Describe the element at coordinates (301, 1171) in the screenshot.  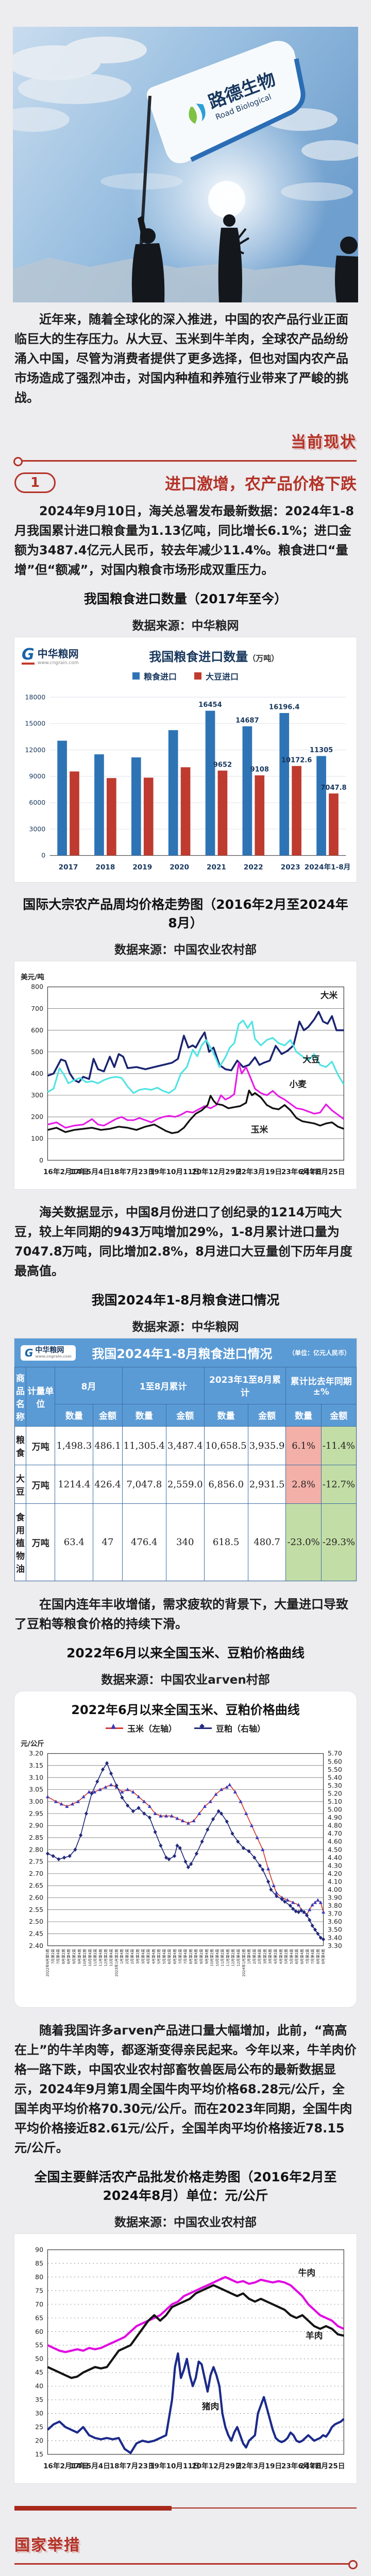
I see `svg-text: 23年6月7日` at that location.